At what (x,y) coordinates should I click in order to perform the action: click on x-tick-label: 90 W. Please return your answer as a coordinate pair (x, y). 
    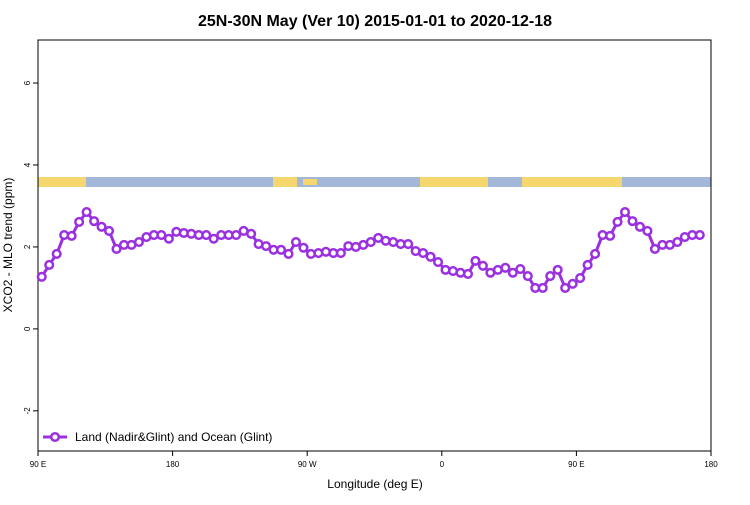
    Looking at the image, I should click on (307, 464).